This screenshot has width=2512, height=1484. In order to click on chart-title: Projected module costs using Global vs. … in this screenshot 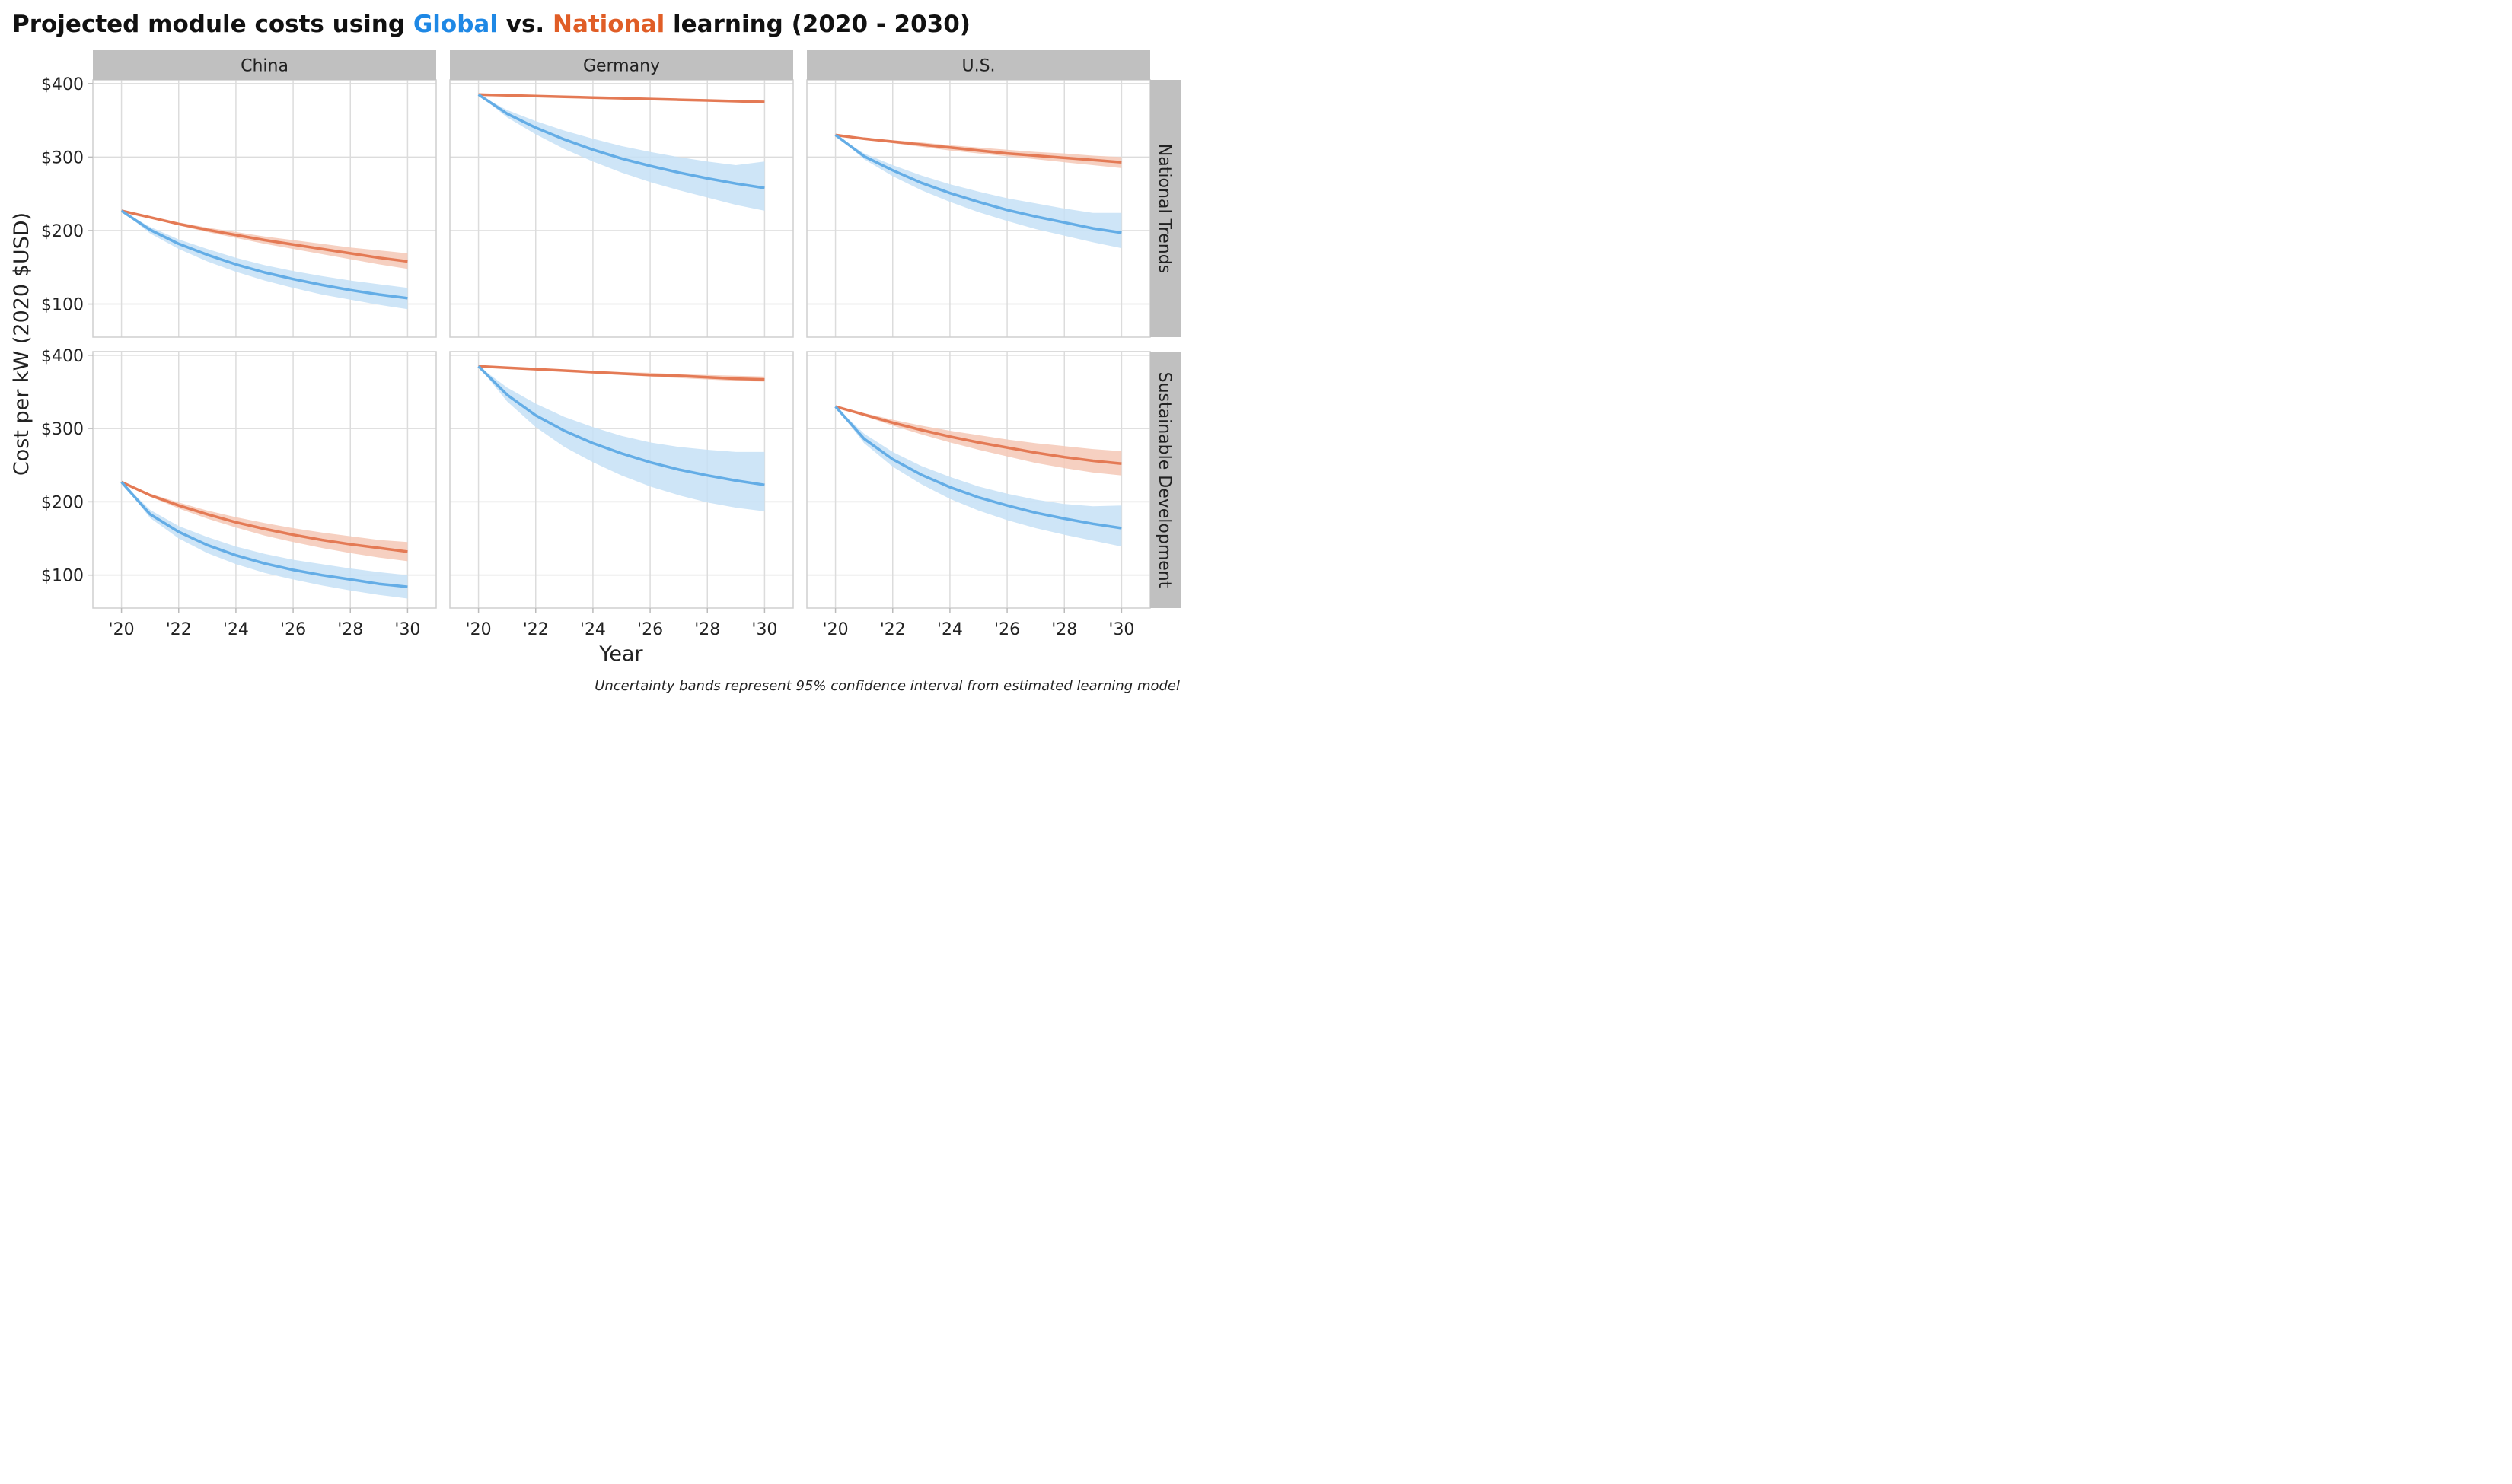, I will do `click(491, 25)`.